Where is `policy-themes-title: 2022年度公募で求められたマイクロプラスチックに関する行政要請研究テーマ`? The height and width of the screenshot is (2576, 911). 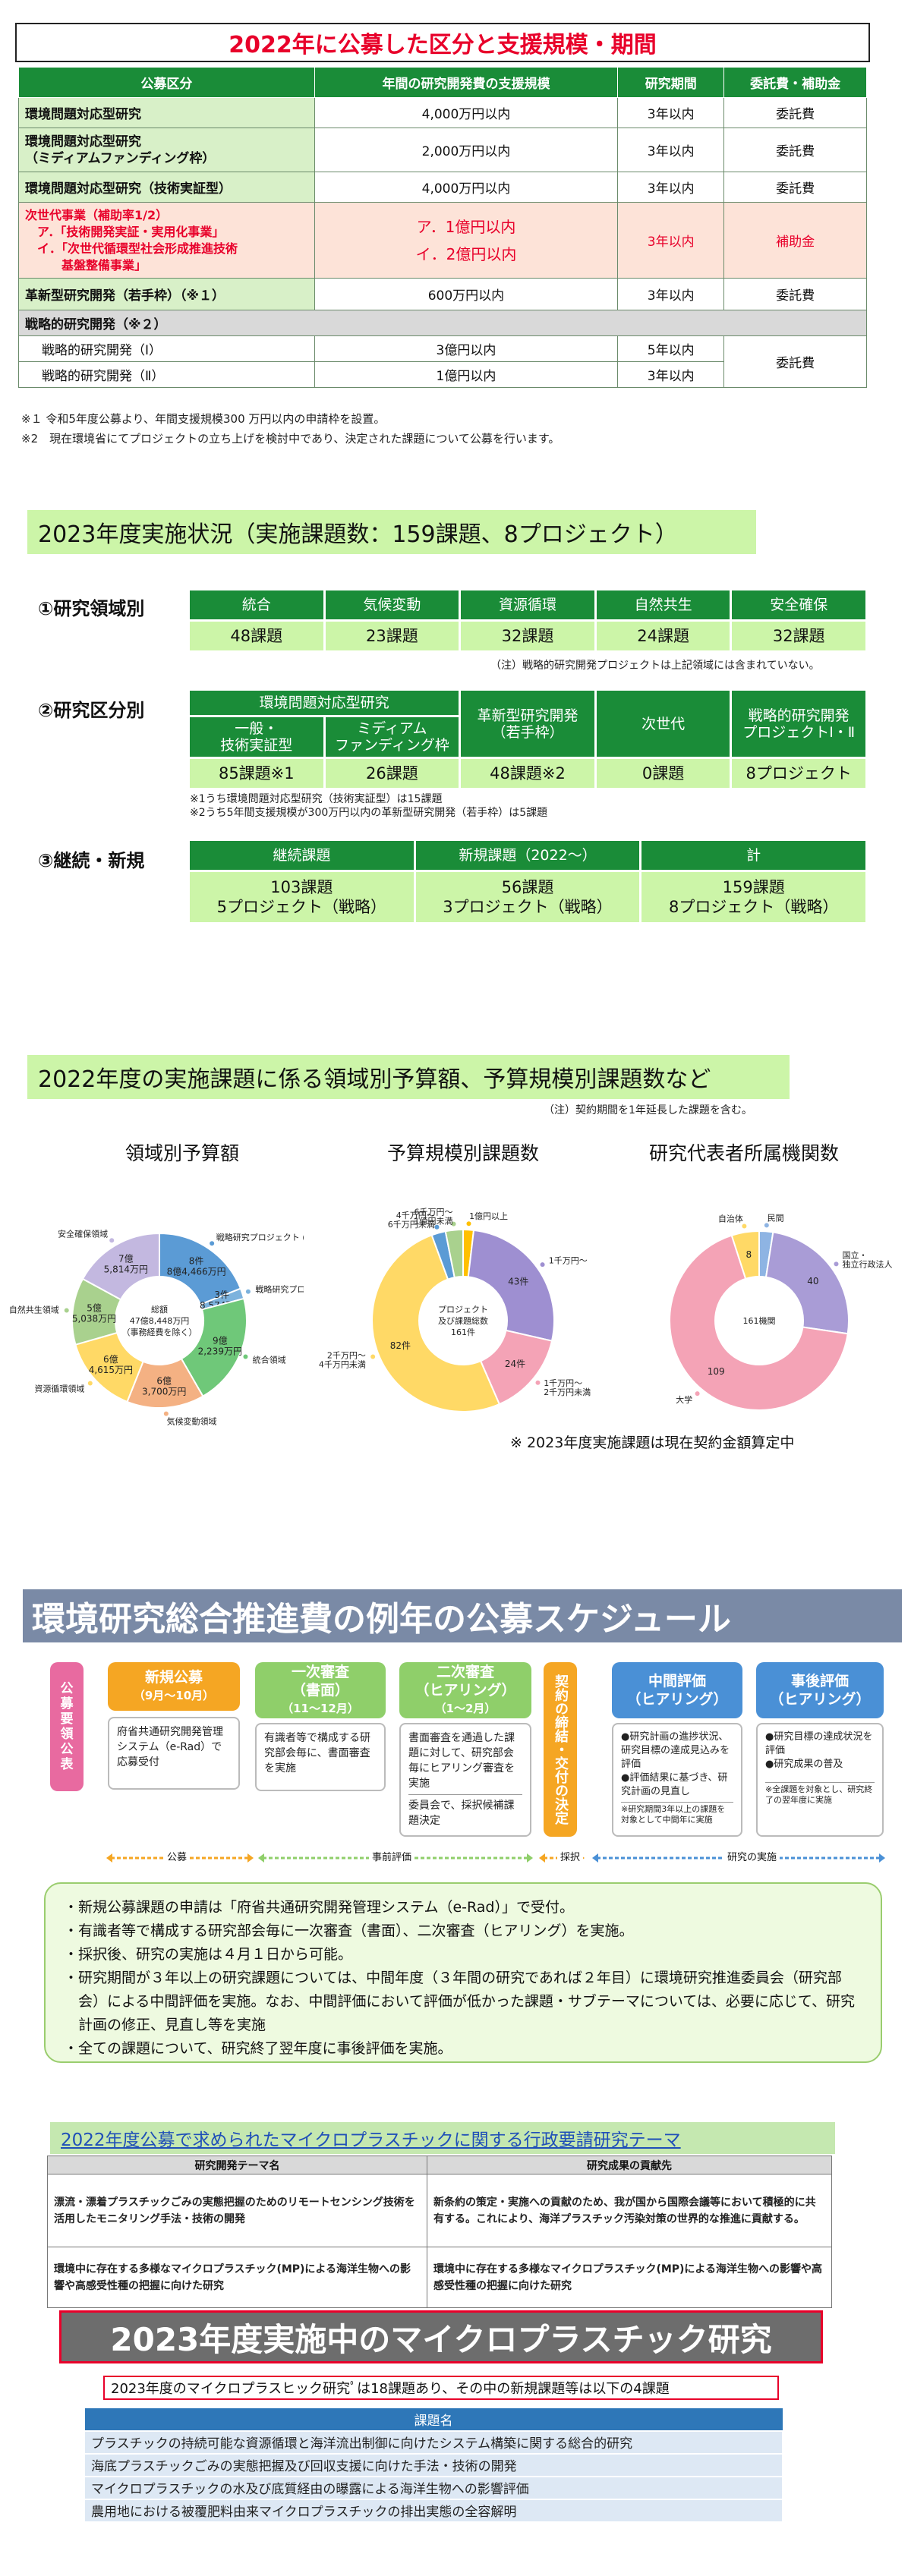
policy-themes-title: 2022年度公募で求められたマイクロプラスチックに関する行政要請研究テーマ is located at coordinates (442, 2138).